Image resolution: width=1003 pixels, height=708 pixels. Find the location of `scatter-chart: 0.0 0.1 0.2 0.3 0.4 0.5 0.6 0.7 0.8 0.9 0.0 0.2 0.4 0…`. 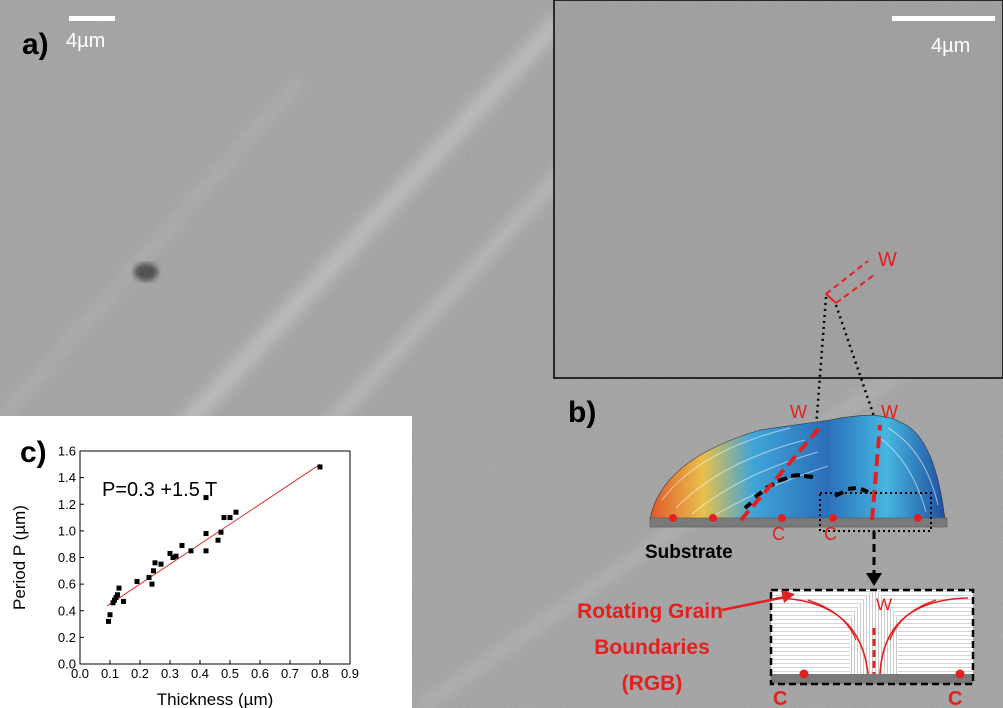

scatter-chart: 0.0 0.1 0.2 0.3 0.4 0.5 0.6 0.7 0.8 0.9 0.0 0.2 0.4 0… is located at coordinates (184, 576).